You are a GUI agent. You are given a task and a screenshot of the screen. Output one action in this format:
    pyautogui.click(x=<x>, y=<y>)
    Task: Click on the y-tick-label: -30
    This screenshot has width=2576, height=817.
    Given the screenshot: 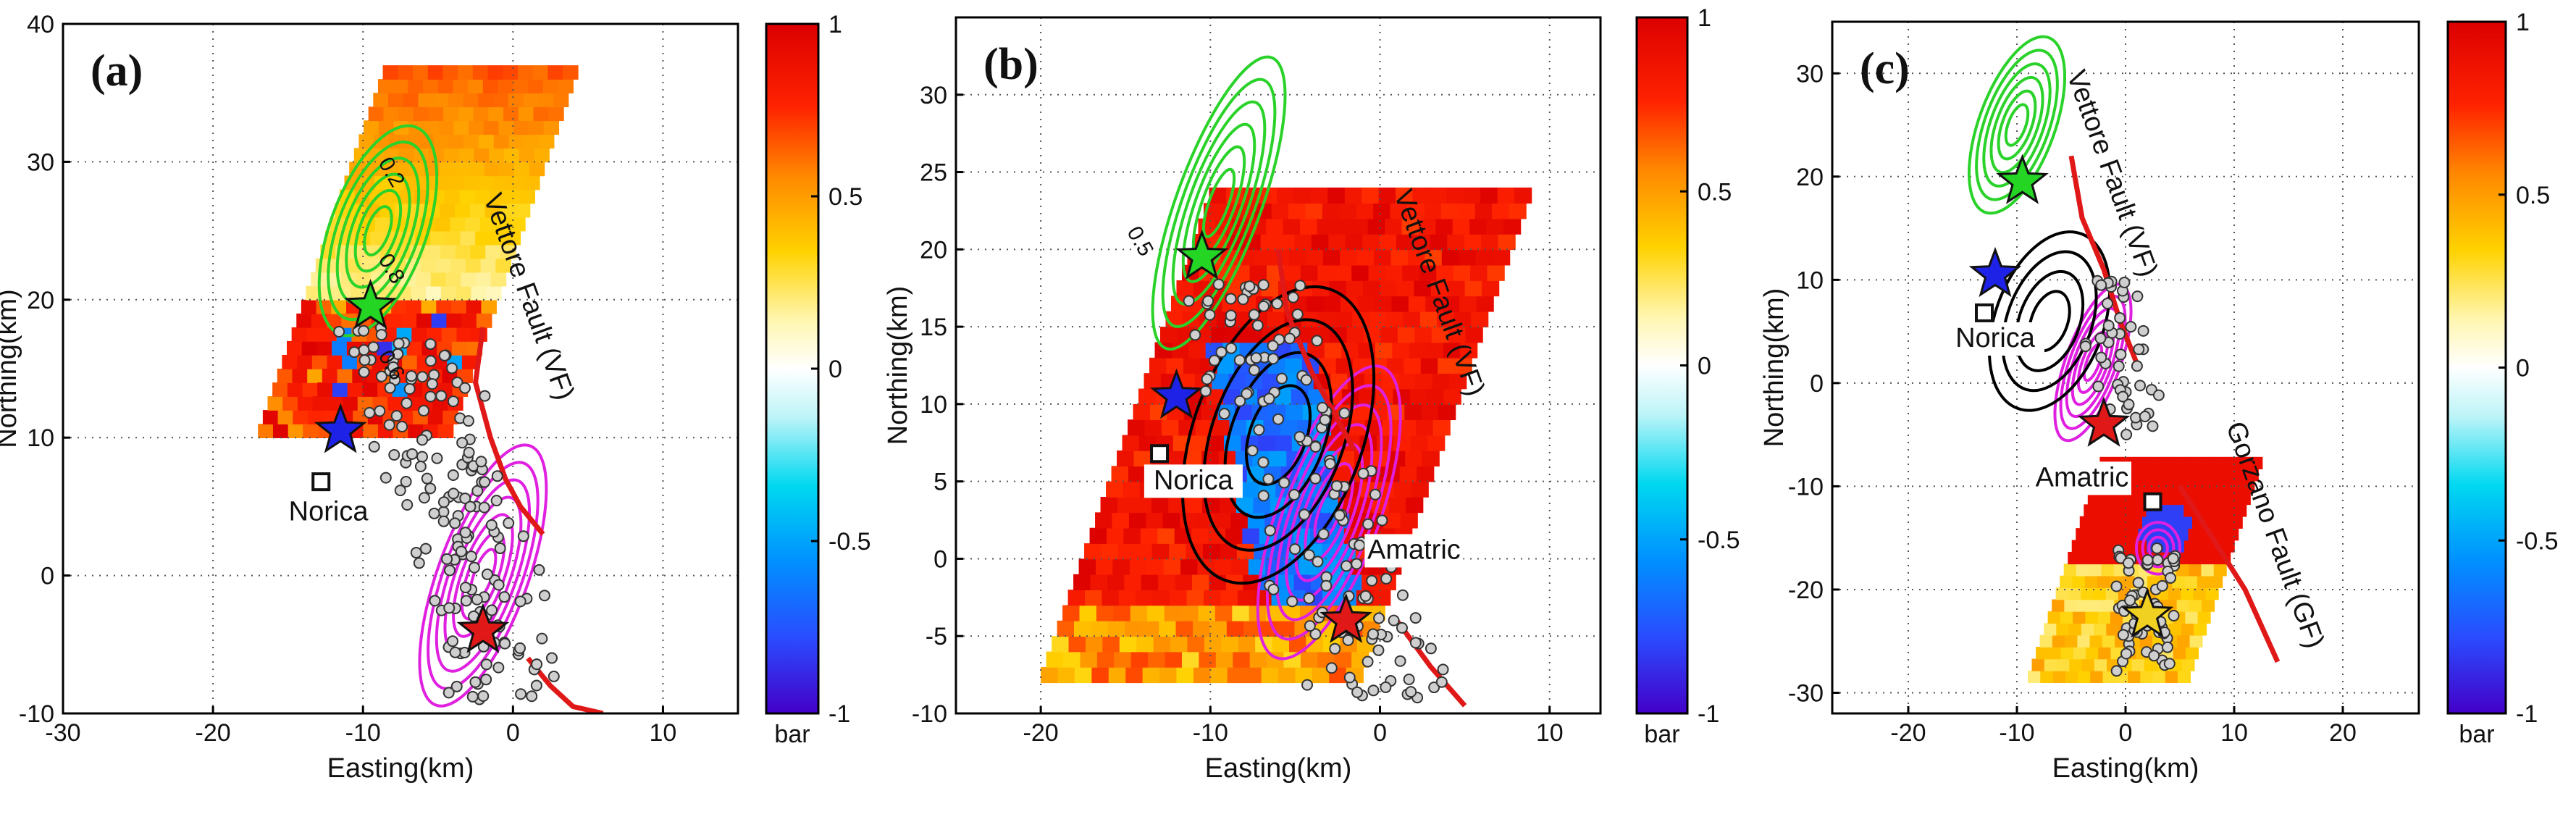 What is the action you would take?
    pyautogui.click(x=1806, y=693)
    